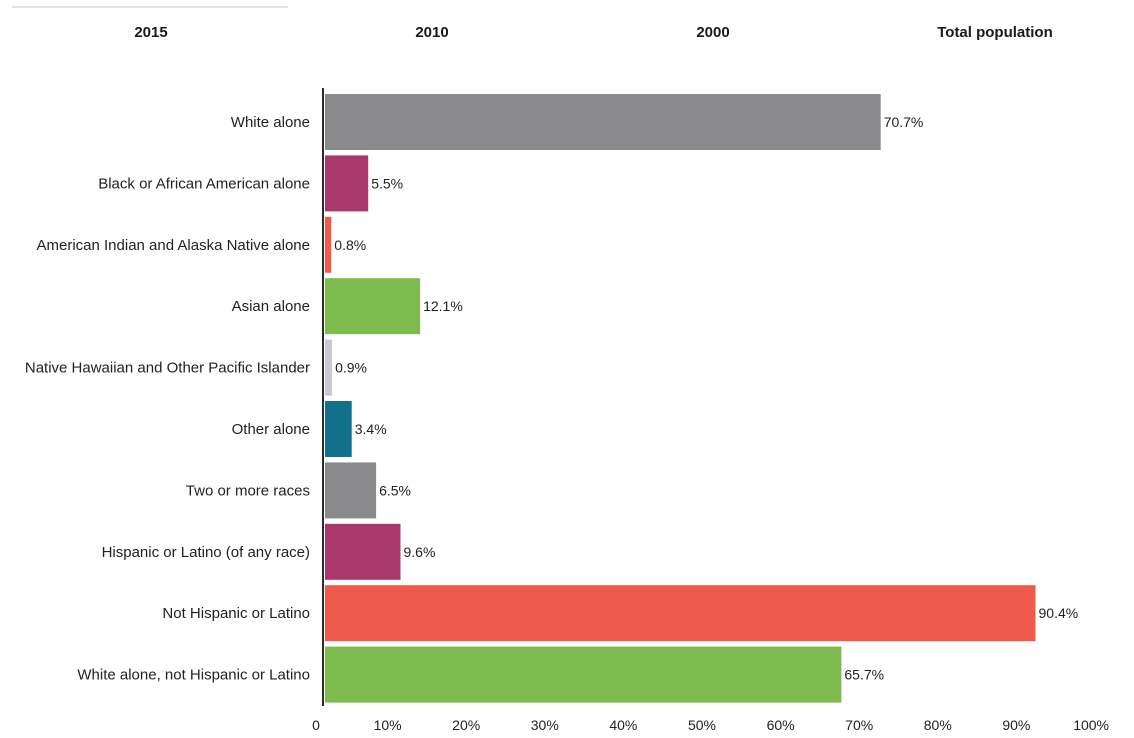  Describe the element at coordinates (781, 725) in the screenshot. I see `x-tick-label: 60%` at that location.